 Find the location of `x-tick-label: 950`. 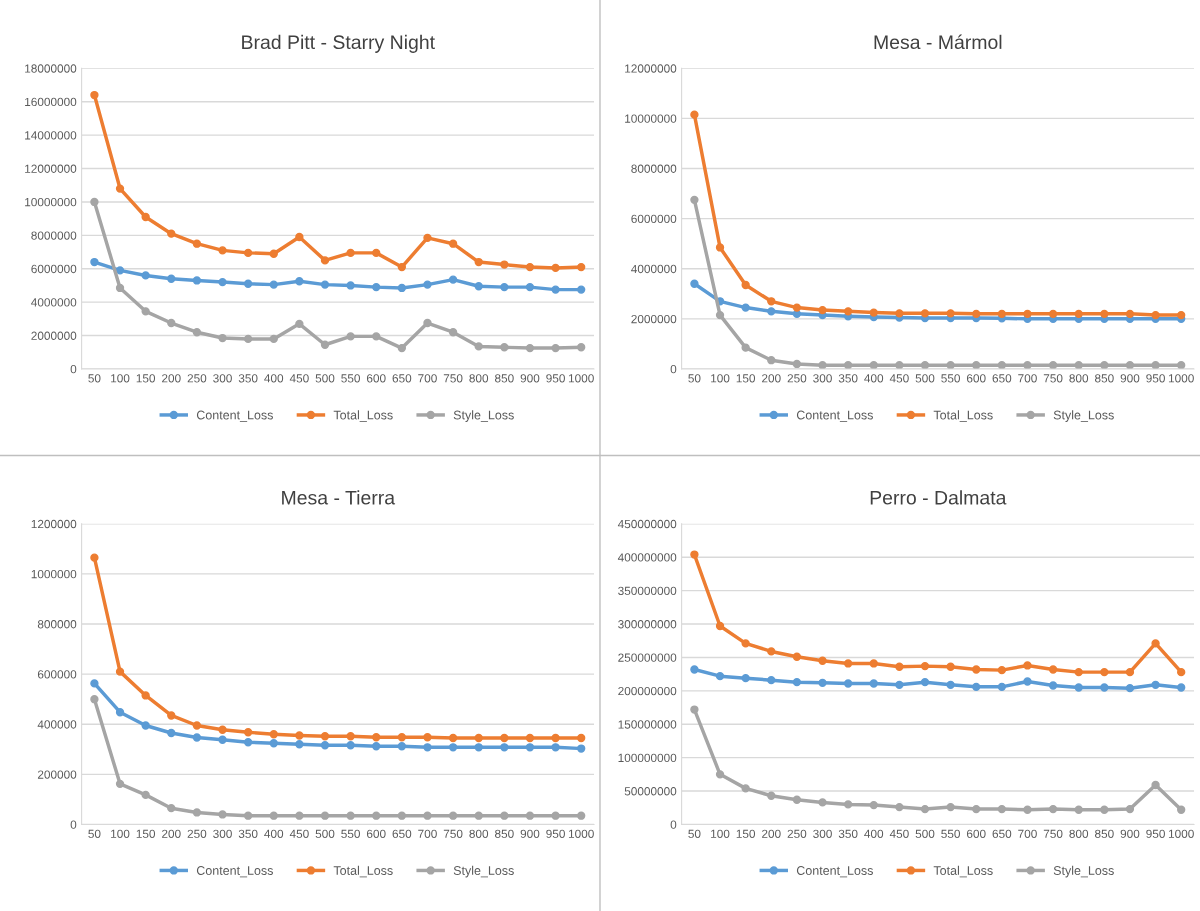

x-tick-label: 950 is located at coordinates (555, 833).